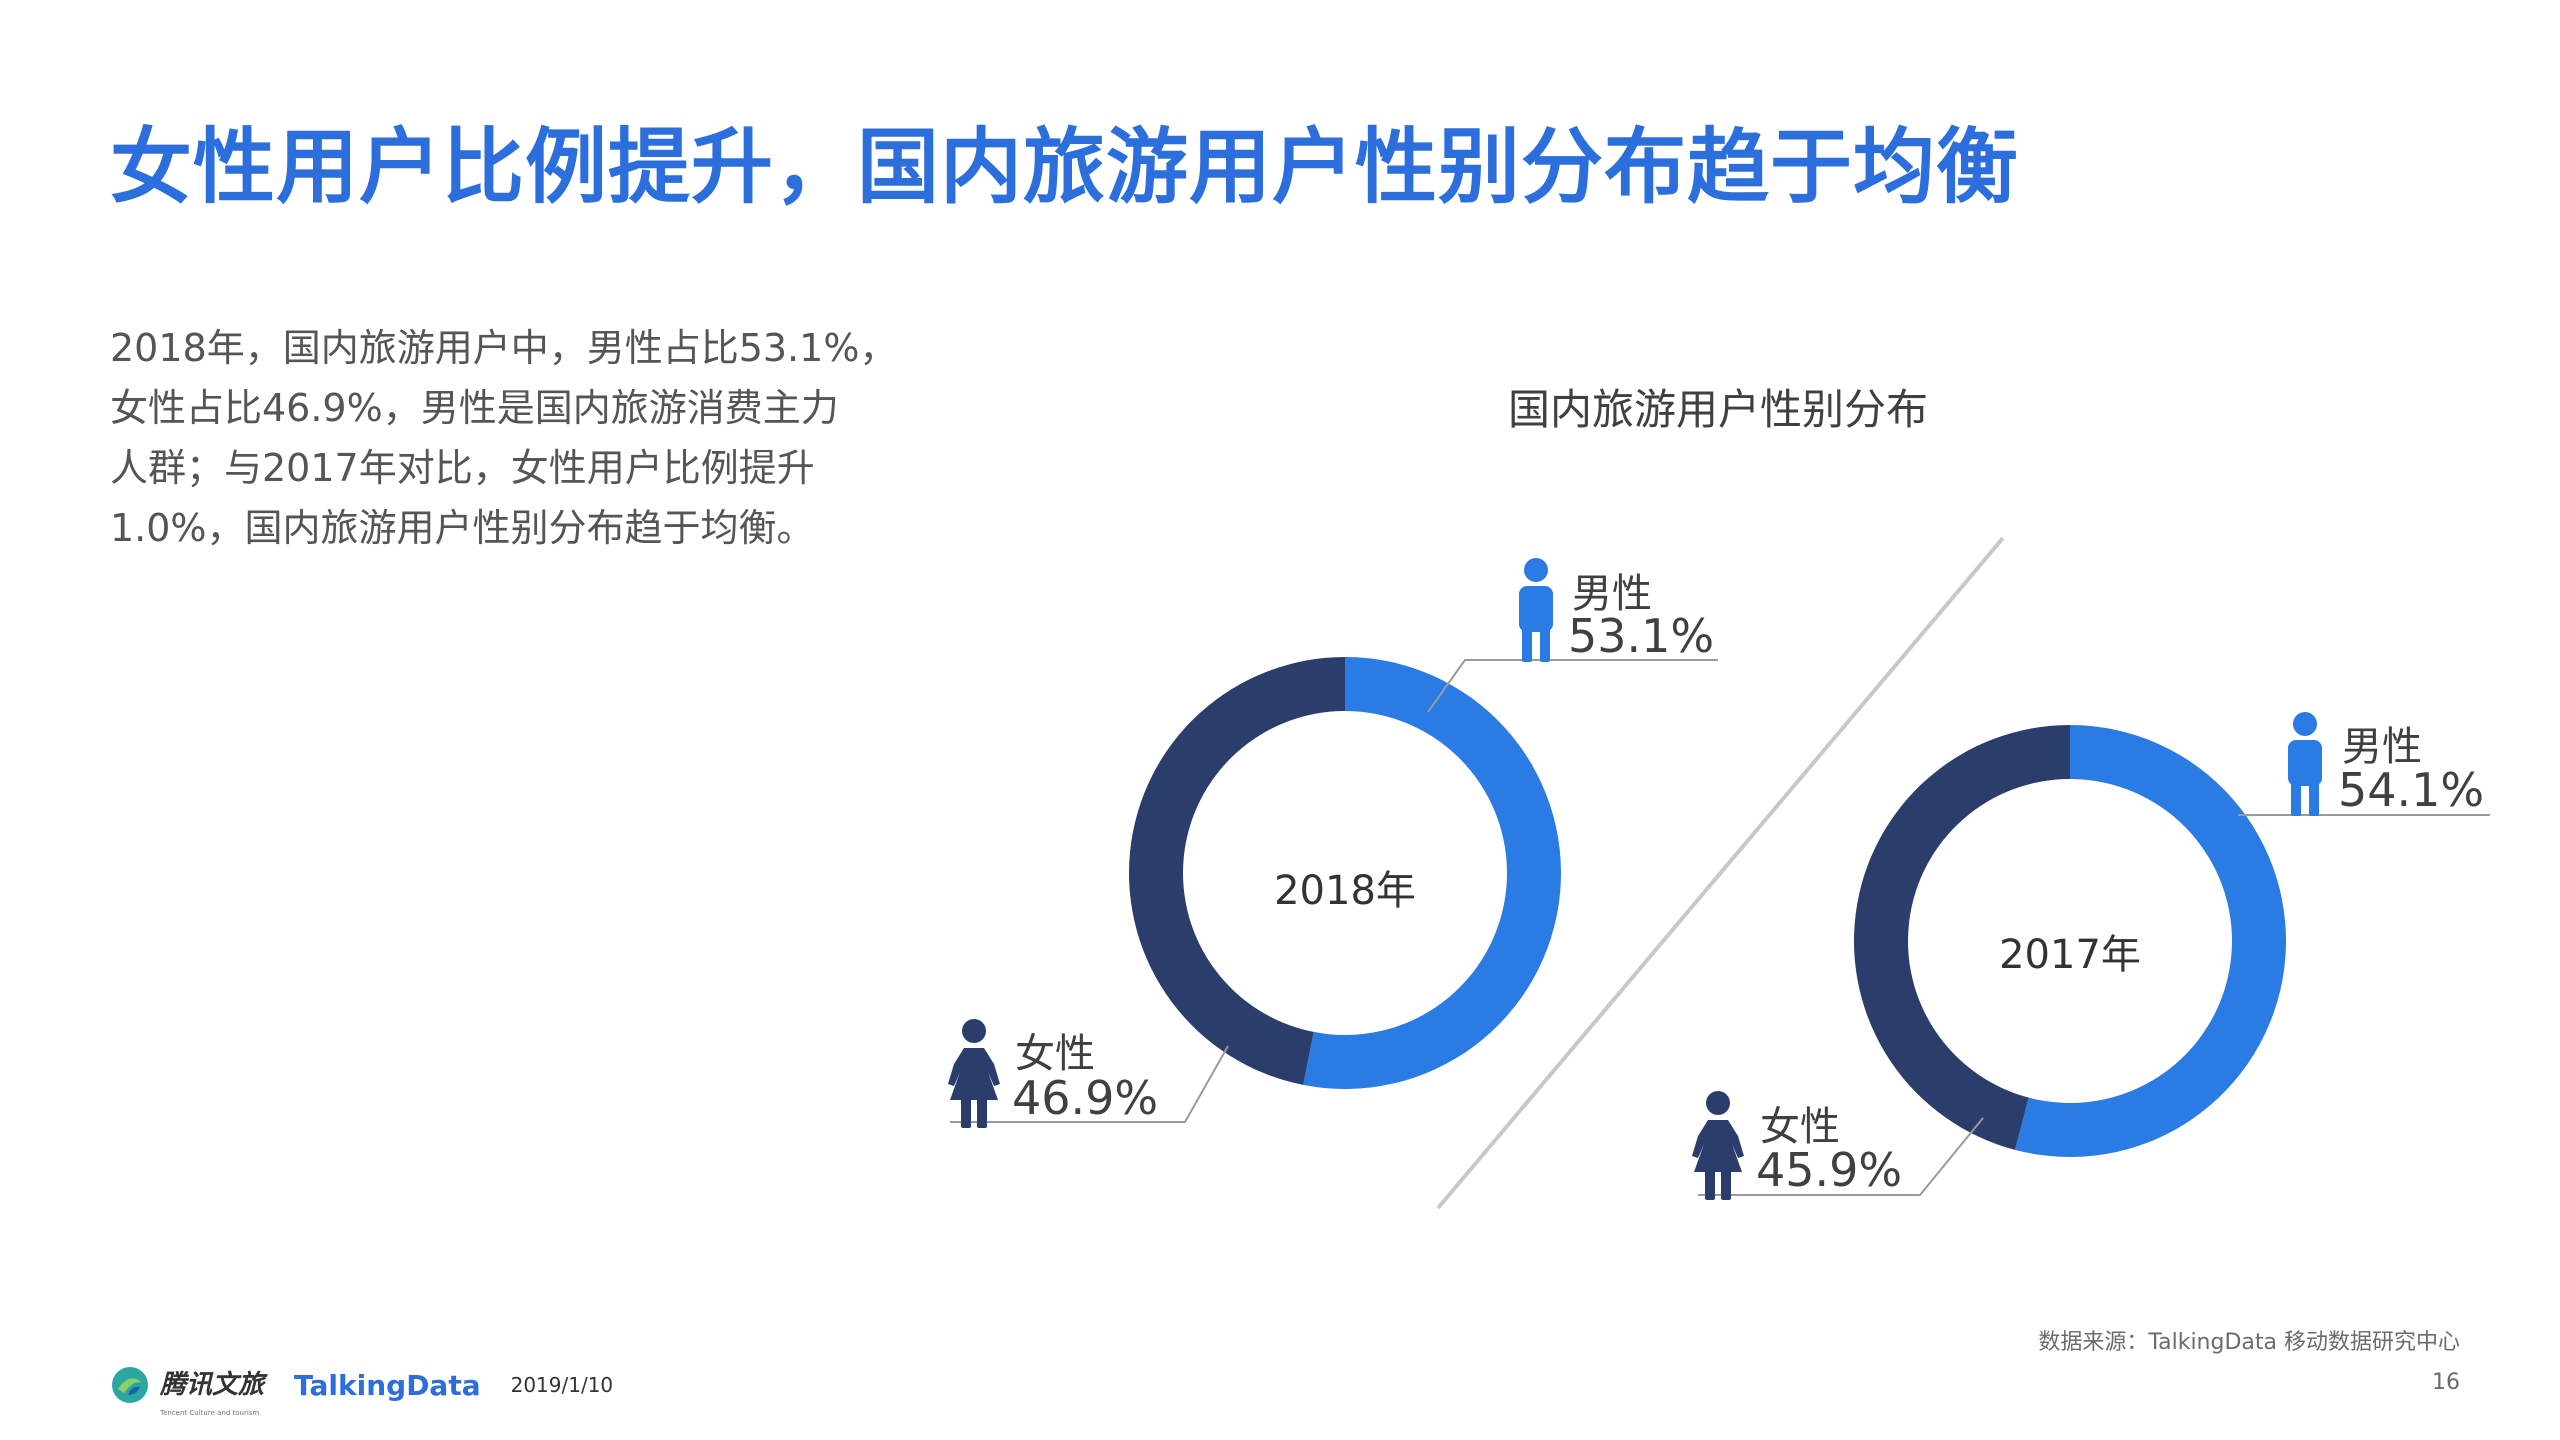  What do you see at coordinates (1085, 1098) in the screenshot?
I see `value-label-female-2018: 46.9%` at bounding box center [1085, 1098].